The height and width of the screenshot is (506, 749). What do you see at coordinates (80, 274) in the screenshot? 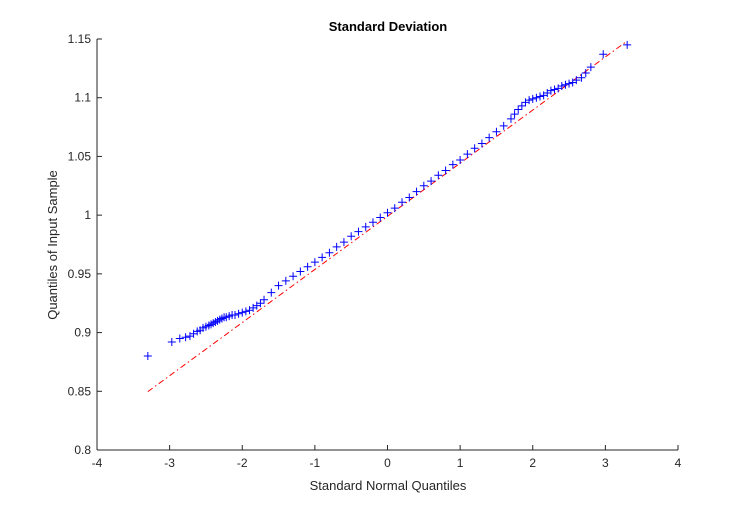
I see `y-tick-label: 0.95` at bounding box center [80, 274].